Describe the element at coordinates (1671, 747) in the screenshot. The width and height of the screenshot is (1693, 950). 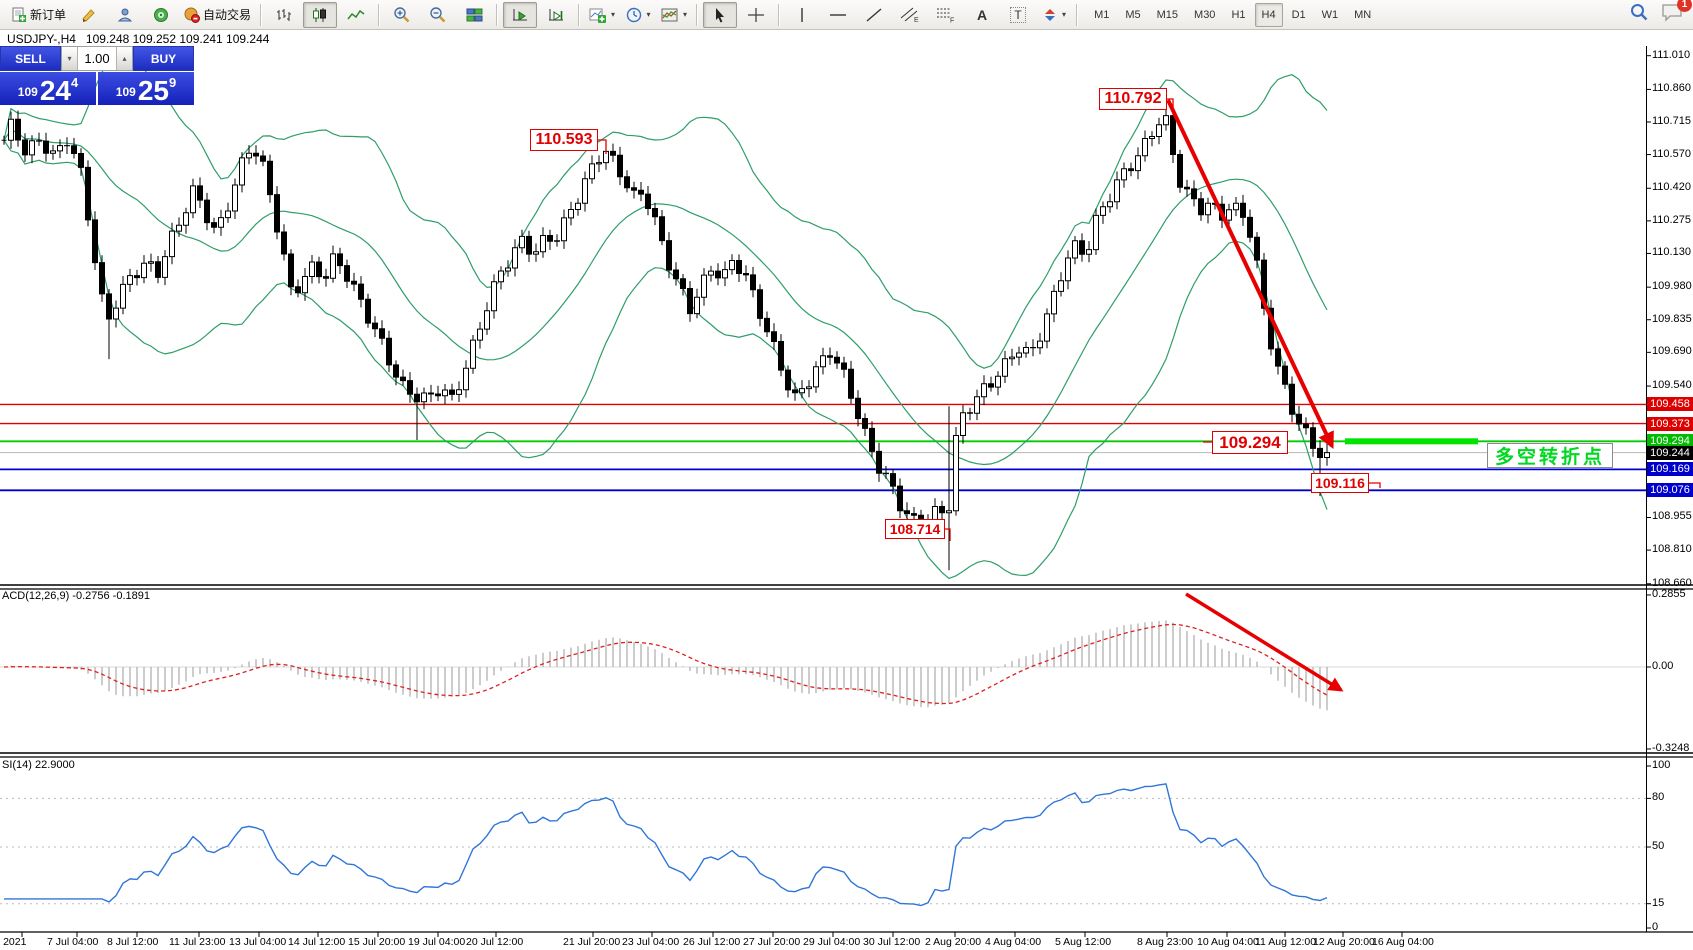
I see `macd-tick: -0.3248` at that location.